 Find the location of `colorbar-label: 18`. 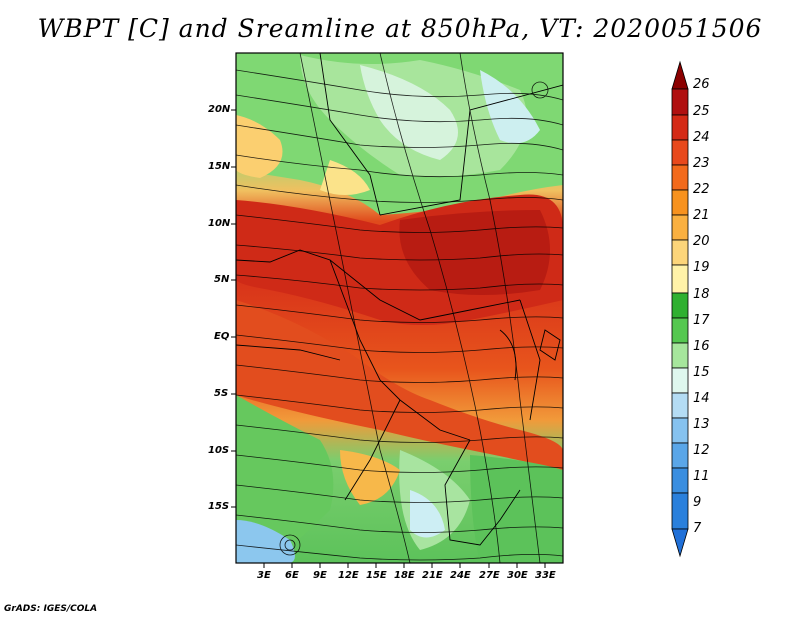

colorbar-label: 18 is located at coordinates (701, 294).